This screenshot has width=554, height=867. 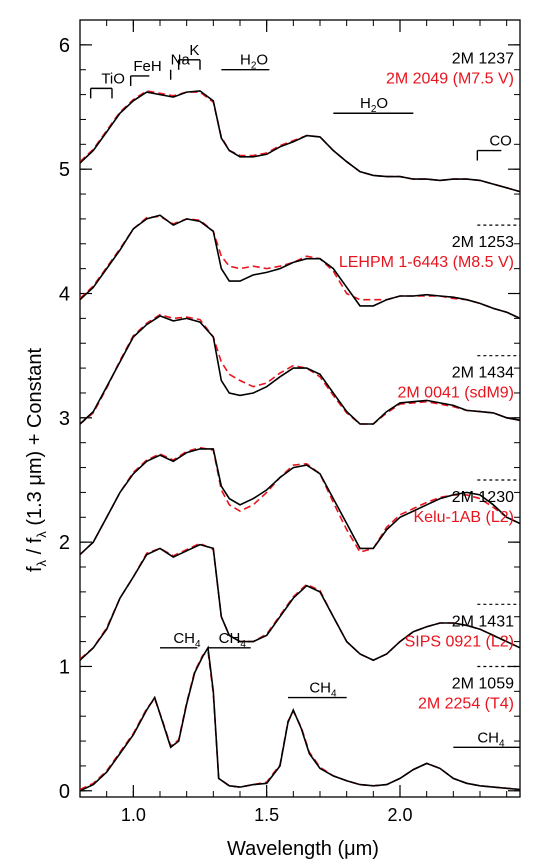 What do you see at coordinates (64, 419) in the screenshot?
I see `y-tick-label-3: 3` at bounding box center [64, 419].